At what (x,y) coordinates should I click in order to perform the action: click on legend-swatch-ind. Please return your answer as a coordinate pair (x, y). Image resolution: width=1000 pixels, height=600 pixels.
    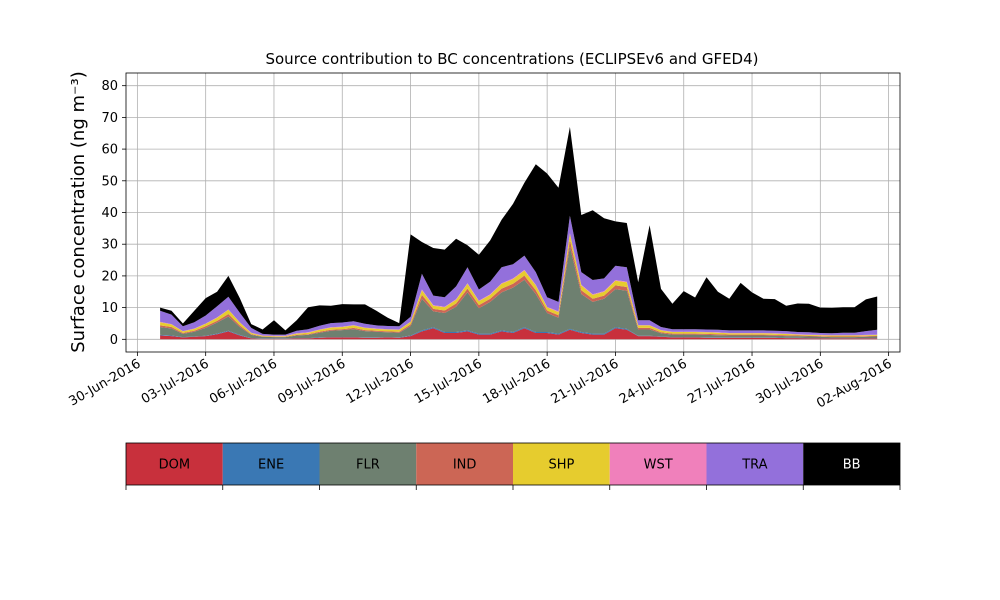
    Looking at the image, I should click on (464, 464).